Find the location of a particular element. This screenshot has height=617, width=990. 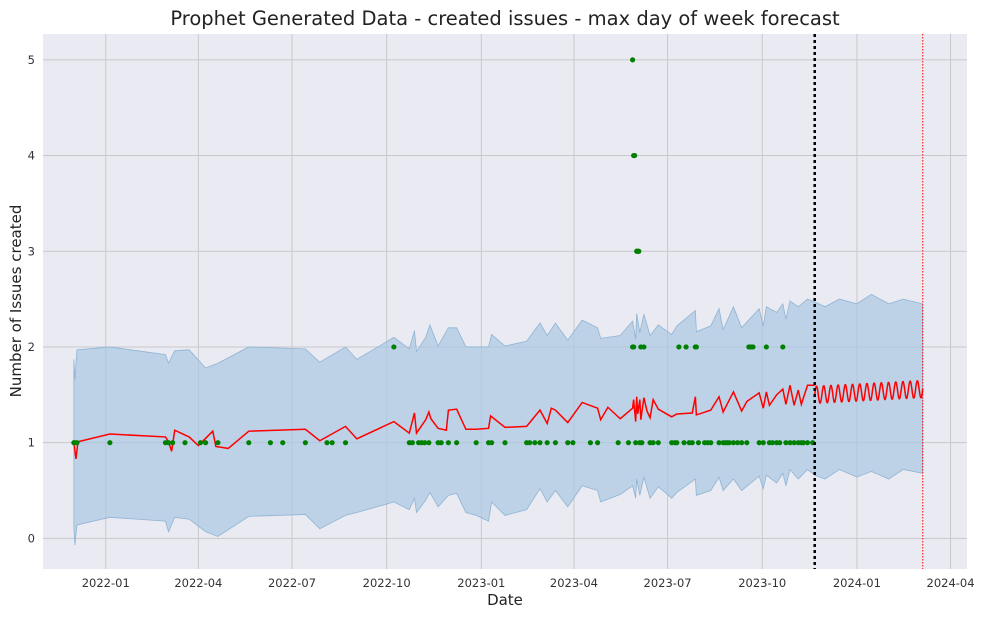

x-tick-label: 2023-04 is located at coordinates (574, 583).